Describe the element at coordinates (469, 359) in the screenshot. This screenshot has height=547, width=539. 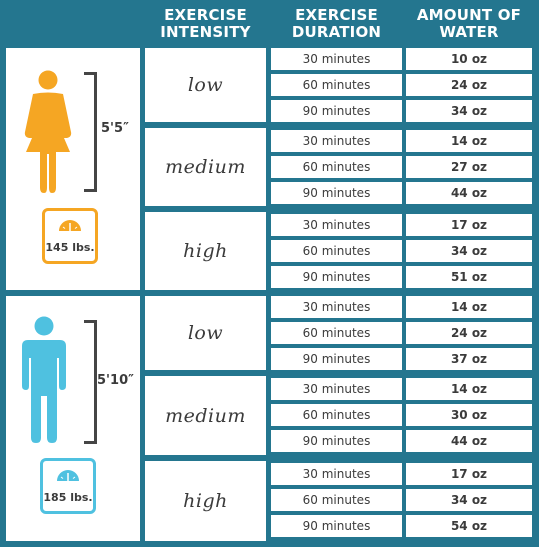
I see `water-amount-cell: 37 oz` at that location.